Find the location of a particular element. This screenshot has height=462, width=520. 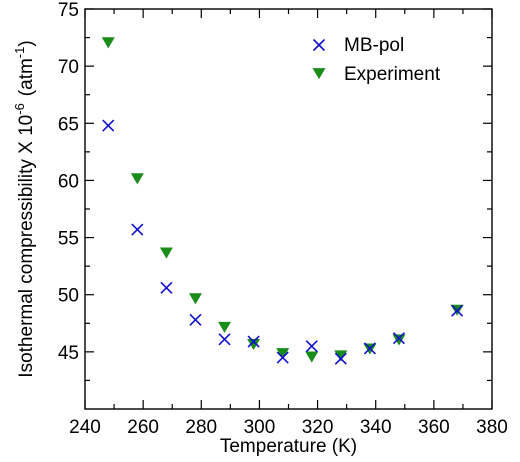

x-tick-label: 300 is located at coordinates (260, 427).